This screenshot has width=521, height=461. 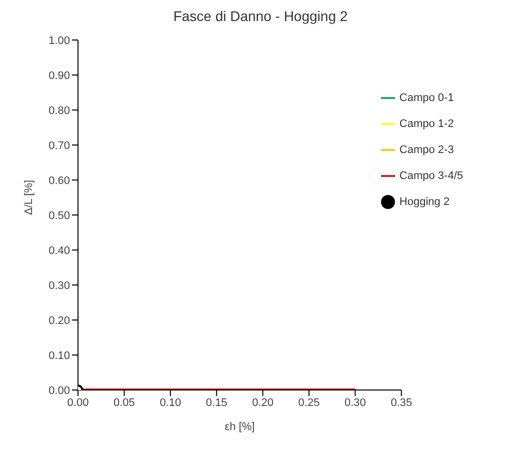 I want to click on y-tick-label: 0.30, so click(x=59, y=286).